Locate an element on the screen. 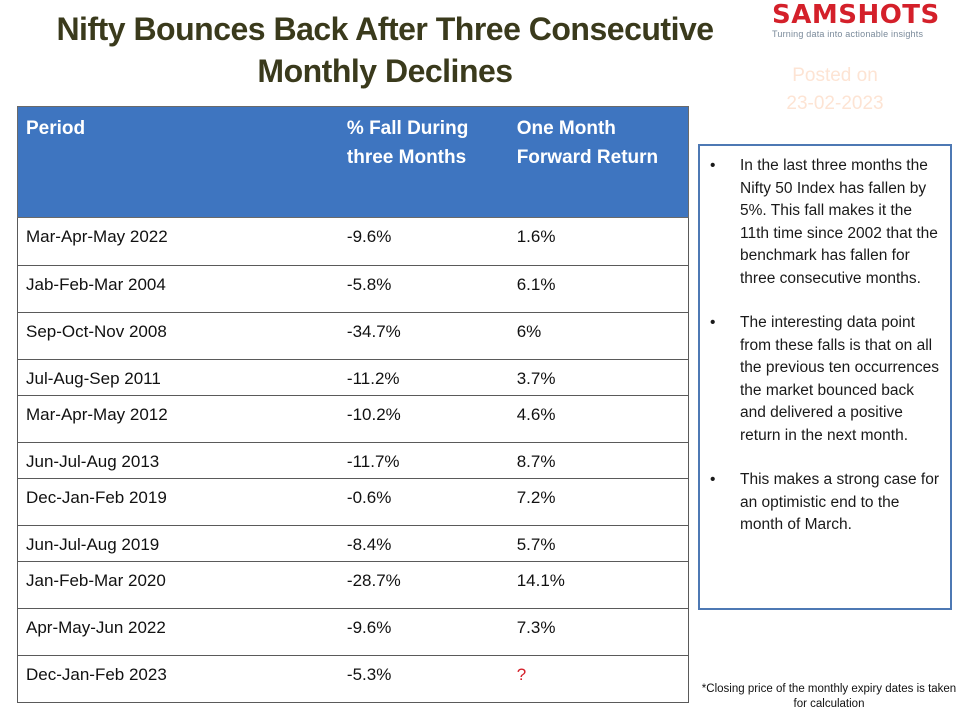 This screenshot has width=960, height=720. table-row: Jan-Feb-Mar 2020 -28.7% 14.1% is located at coordinates (352, 585).